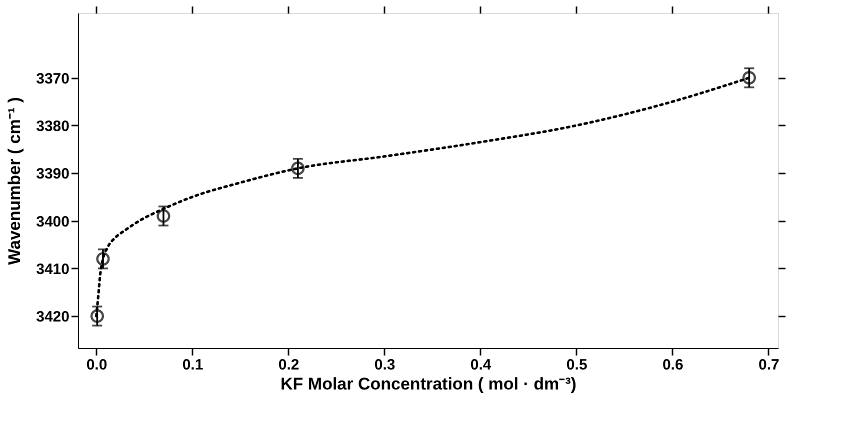 Image resolution: width=849 pixels, height=431 pixels. What do you see at coordinates (53, 174) in the screenshot?
I see `y-tick-label: 3390` at bounding box center [53, 174].